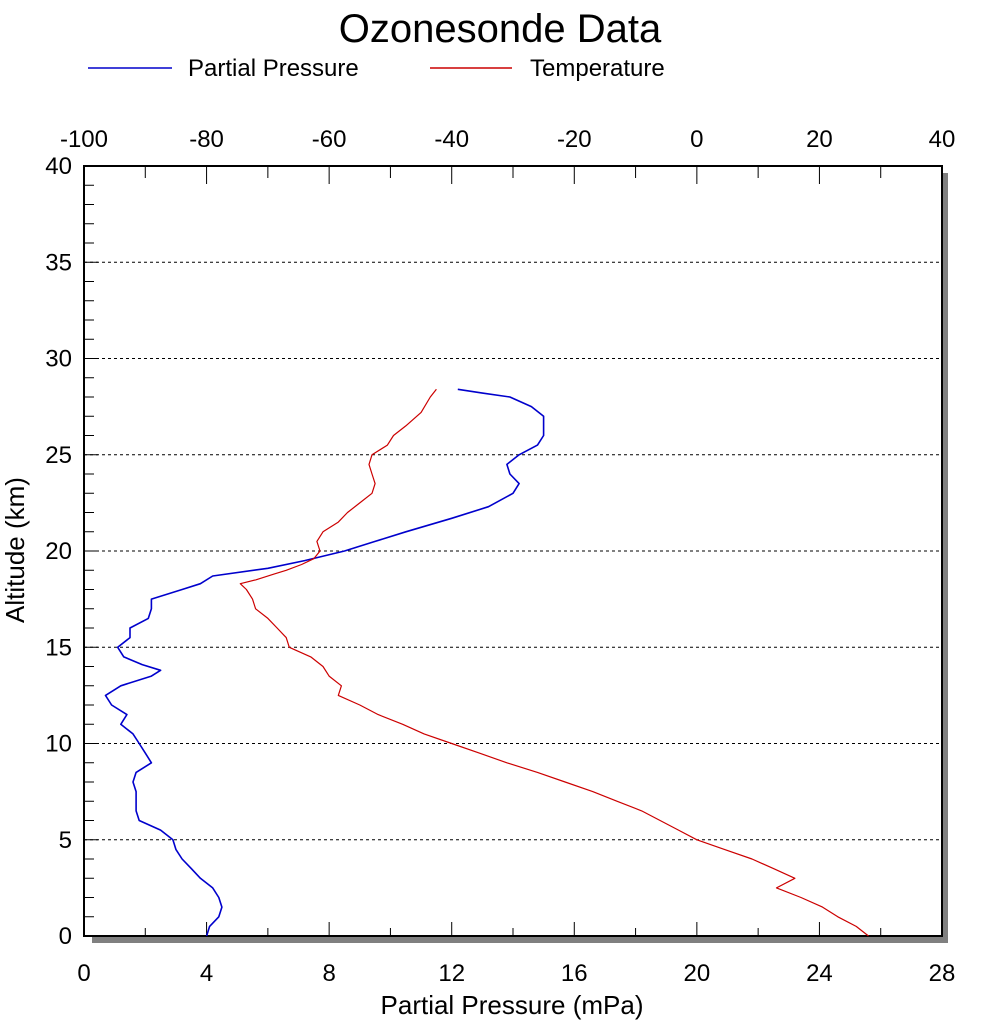 The height and width of the screenshot is (1021, 1000). I want to click on x-top-tick-label: -80, so click(206, 139).